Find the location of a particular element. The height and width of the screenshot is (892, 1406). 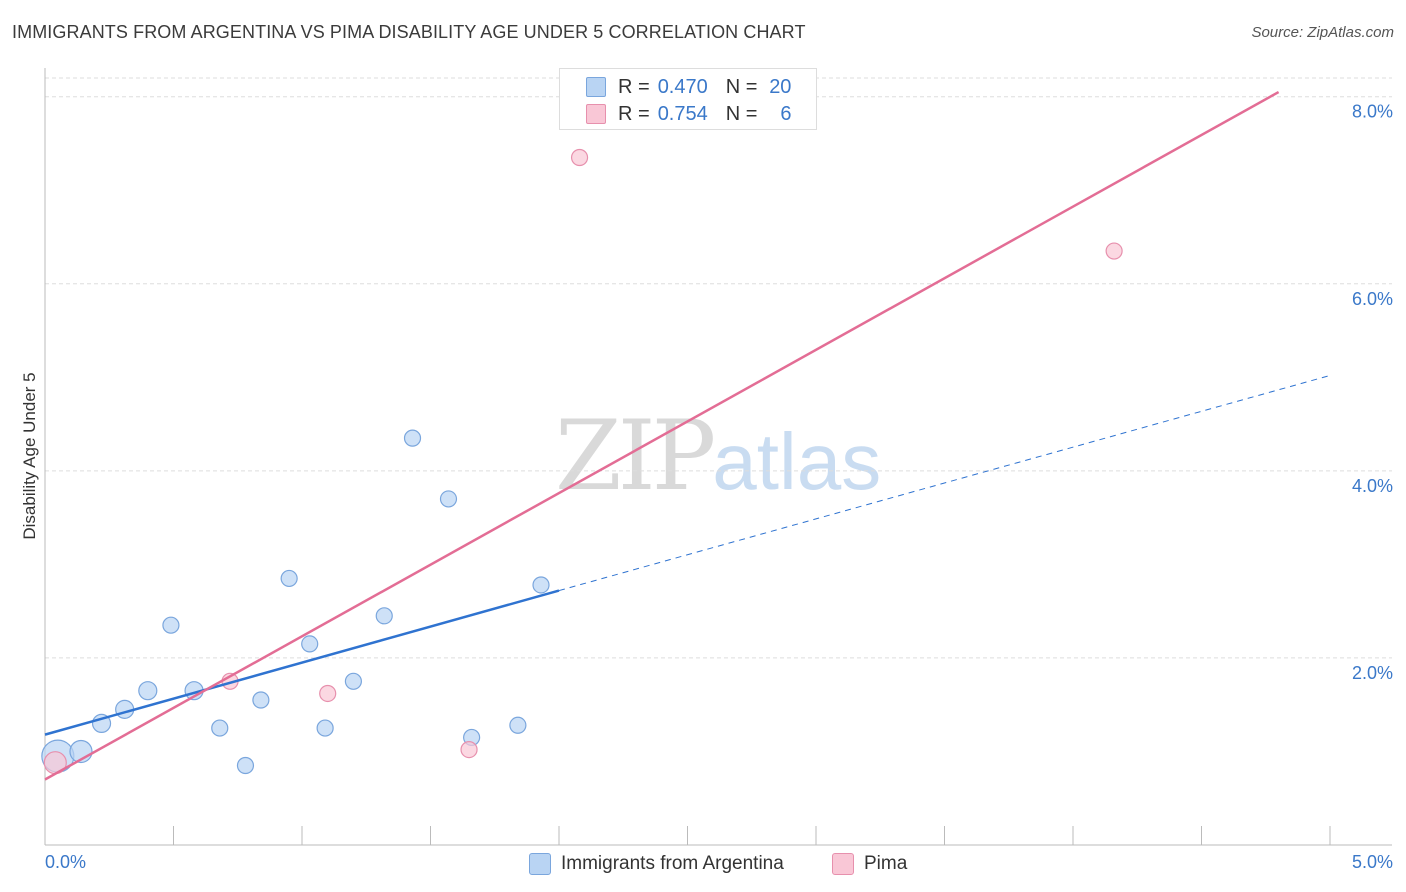

series-legend-argentina: Immigrants from Argentina is located at coordinates (656, 864).